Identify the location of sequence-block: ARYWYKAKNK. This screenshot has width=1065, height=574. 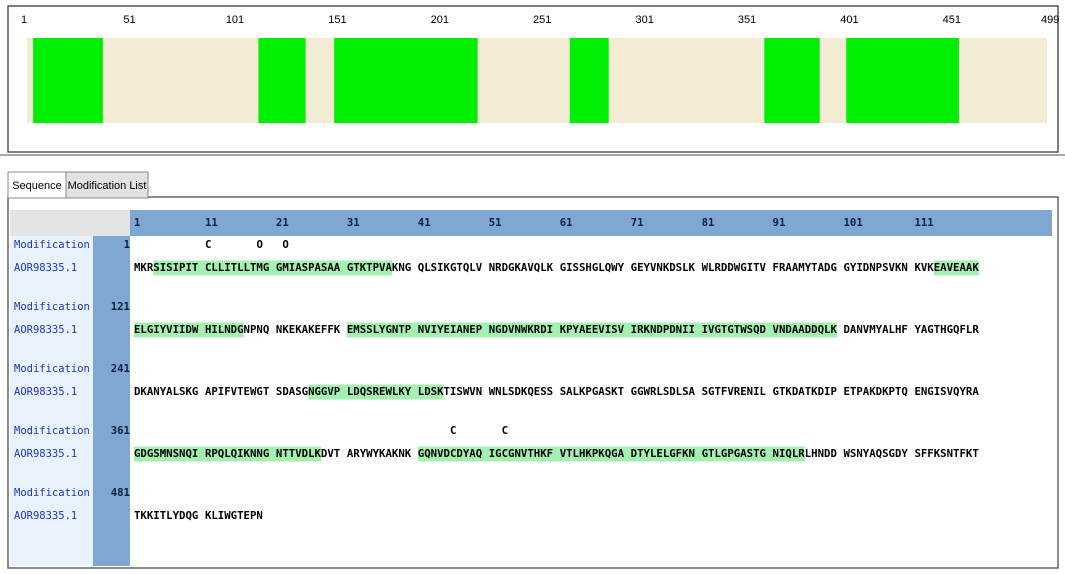
(379, 453).